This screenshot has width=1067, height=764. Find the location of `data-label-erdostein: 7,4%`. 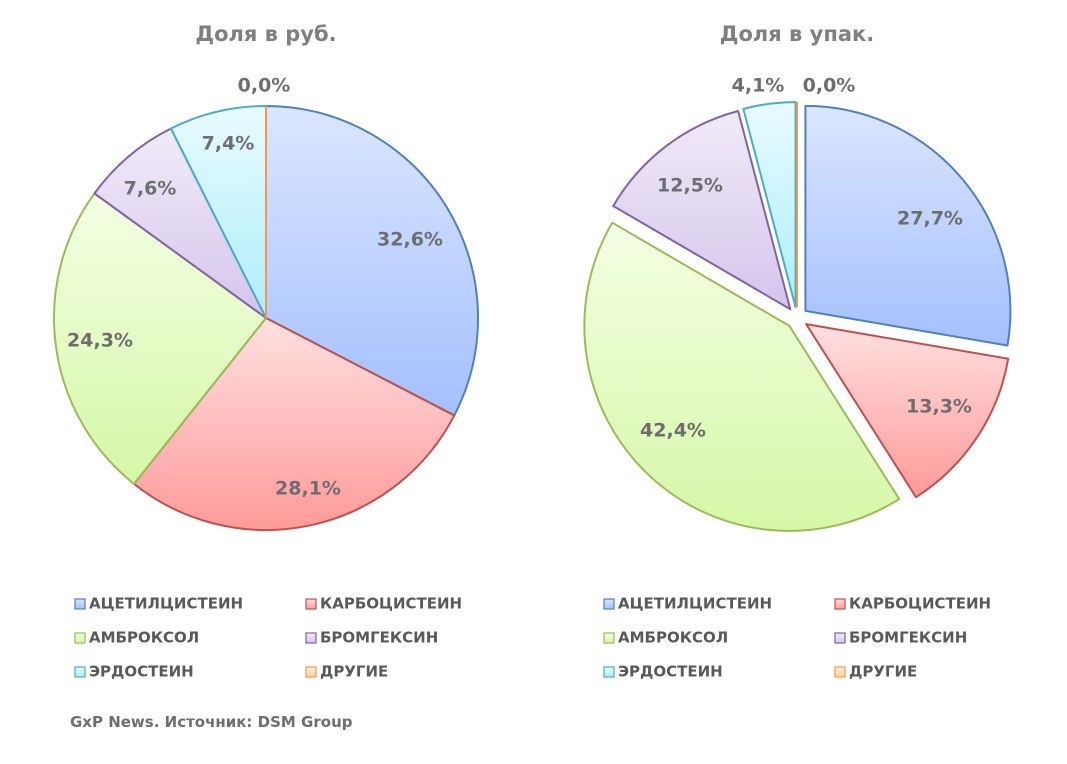

data-label-erdostein: 7,4% is located at coordinates (228, 144).